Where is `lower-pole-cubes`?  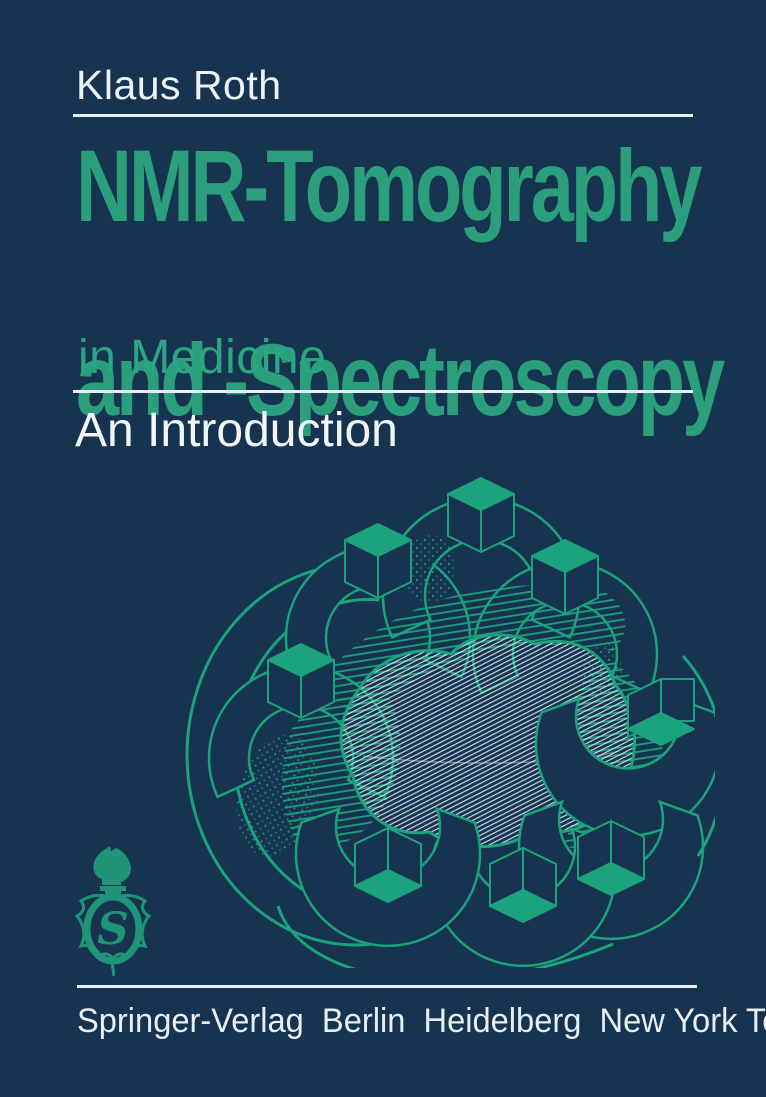
lower-pole-cubes is located at coordinates (524, 800).